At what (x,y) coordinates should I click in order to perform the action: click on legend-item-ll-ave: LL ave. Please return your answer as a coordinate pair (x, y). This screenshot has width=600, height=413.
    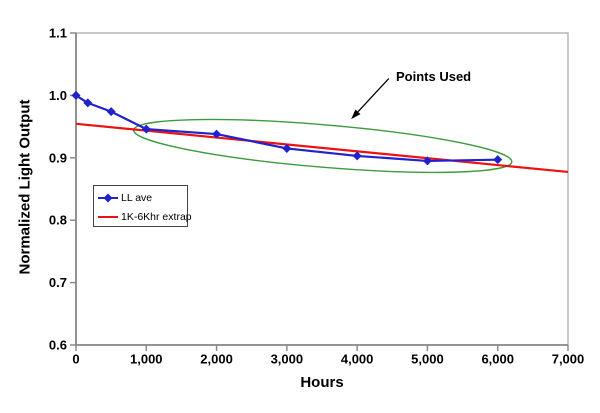
    Looking at the image, I should click on (142, 197).